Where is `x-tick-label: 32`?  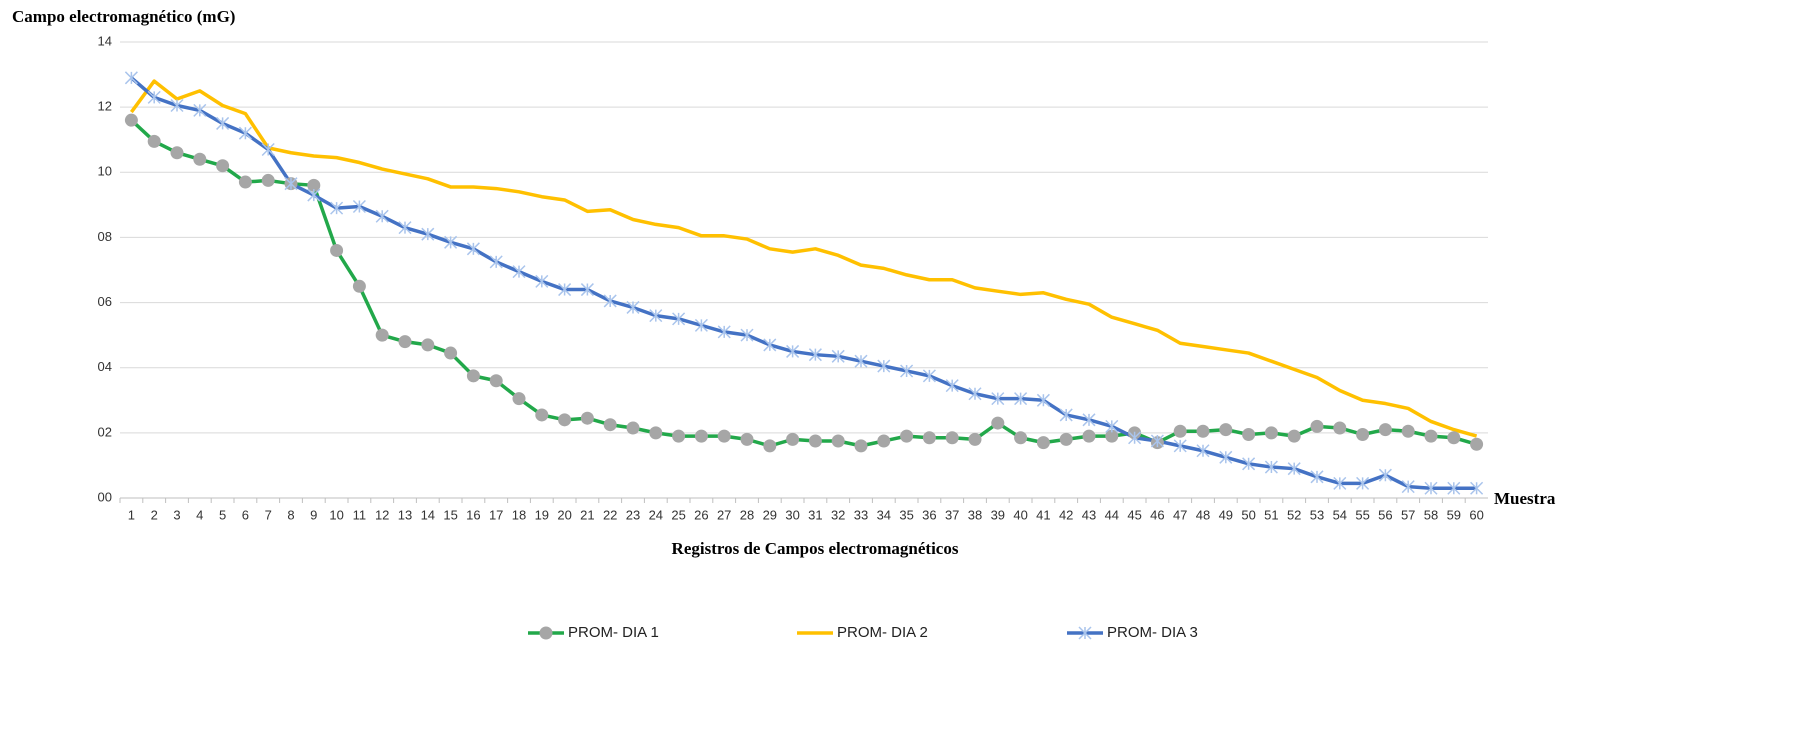
x-tick-label: 32 is located at coordinates (838, 514).